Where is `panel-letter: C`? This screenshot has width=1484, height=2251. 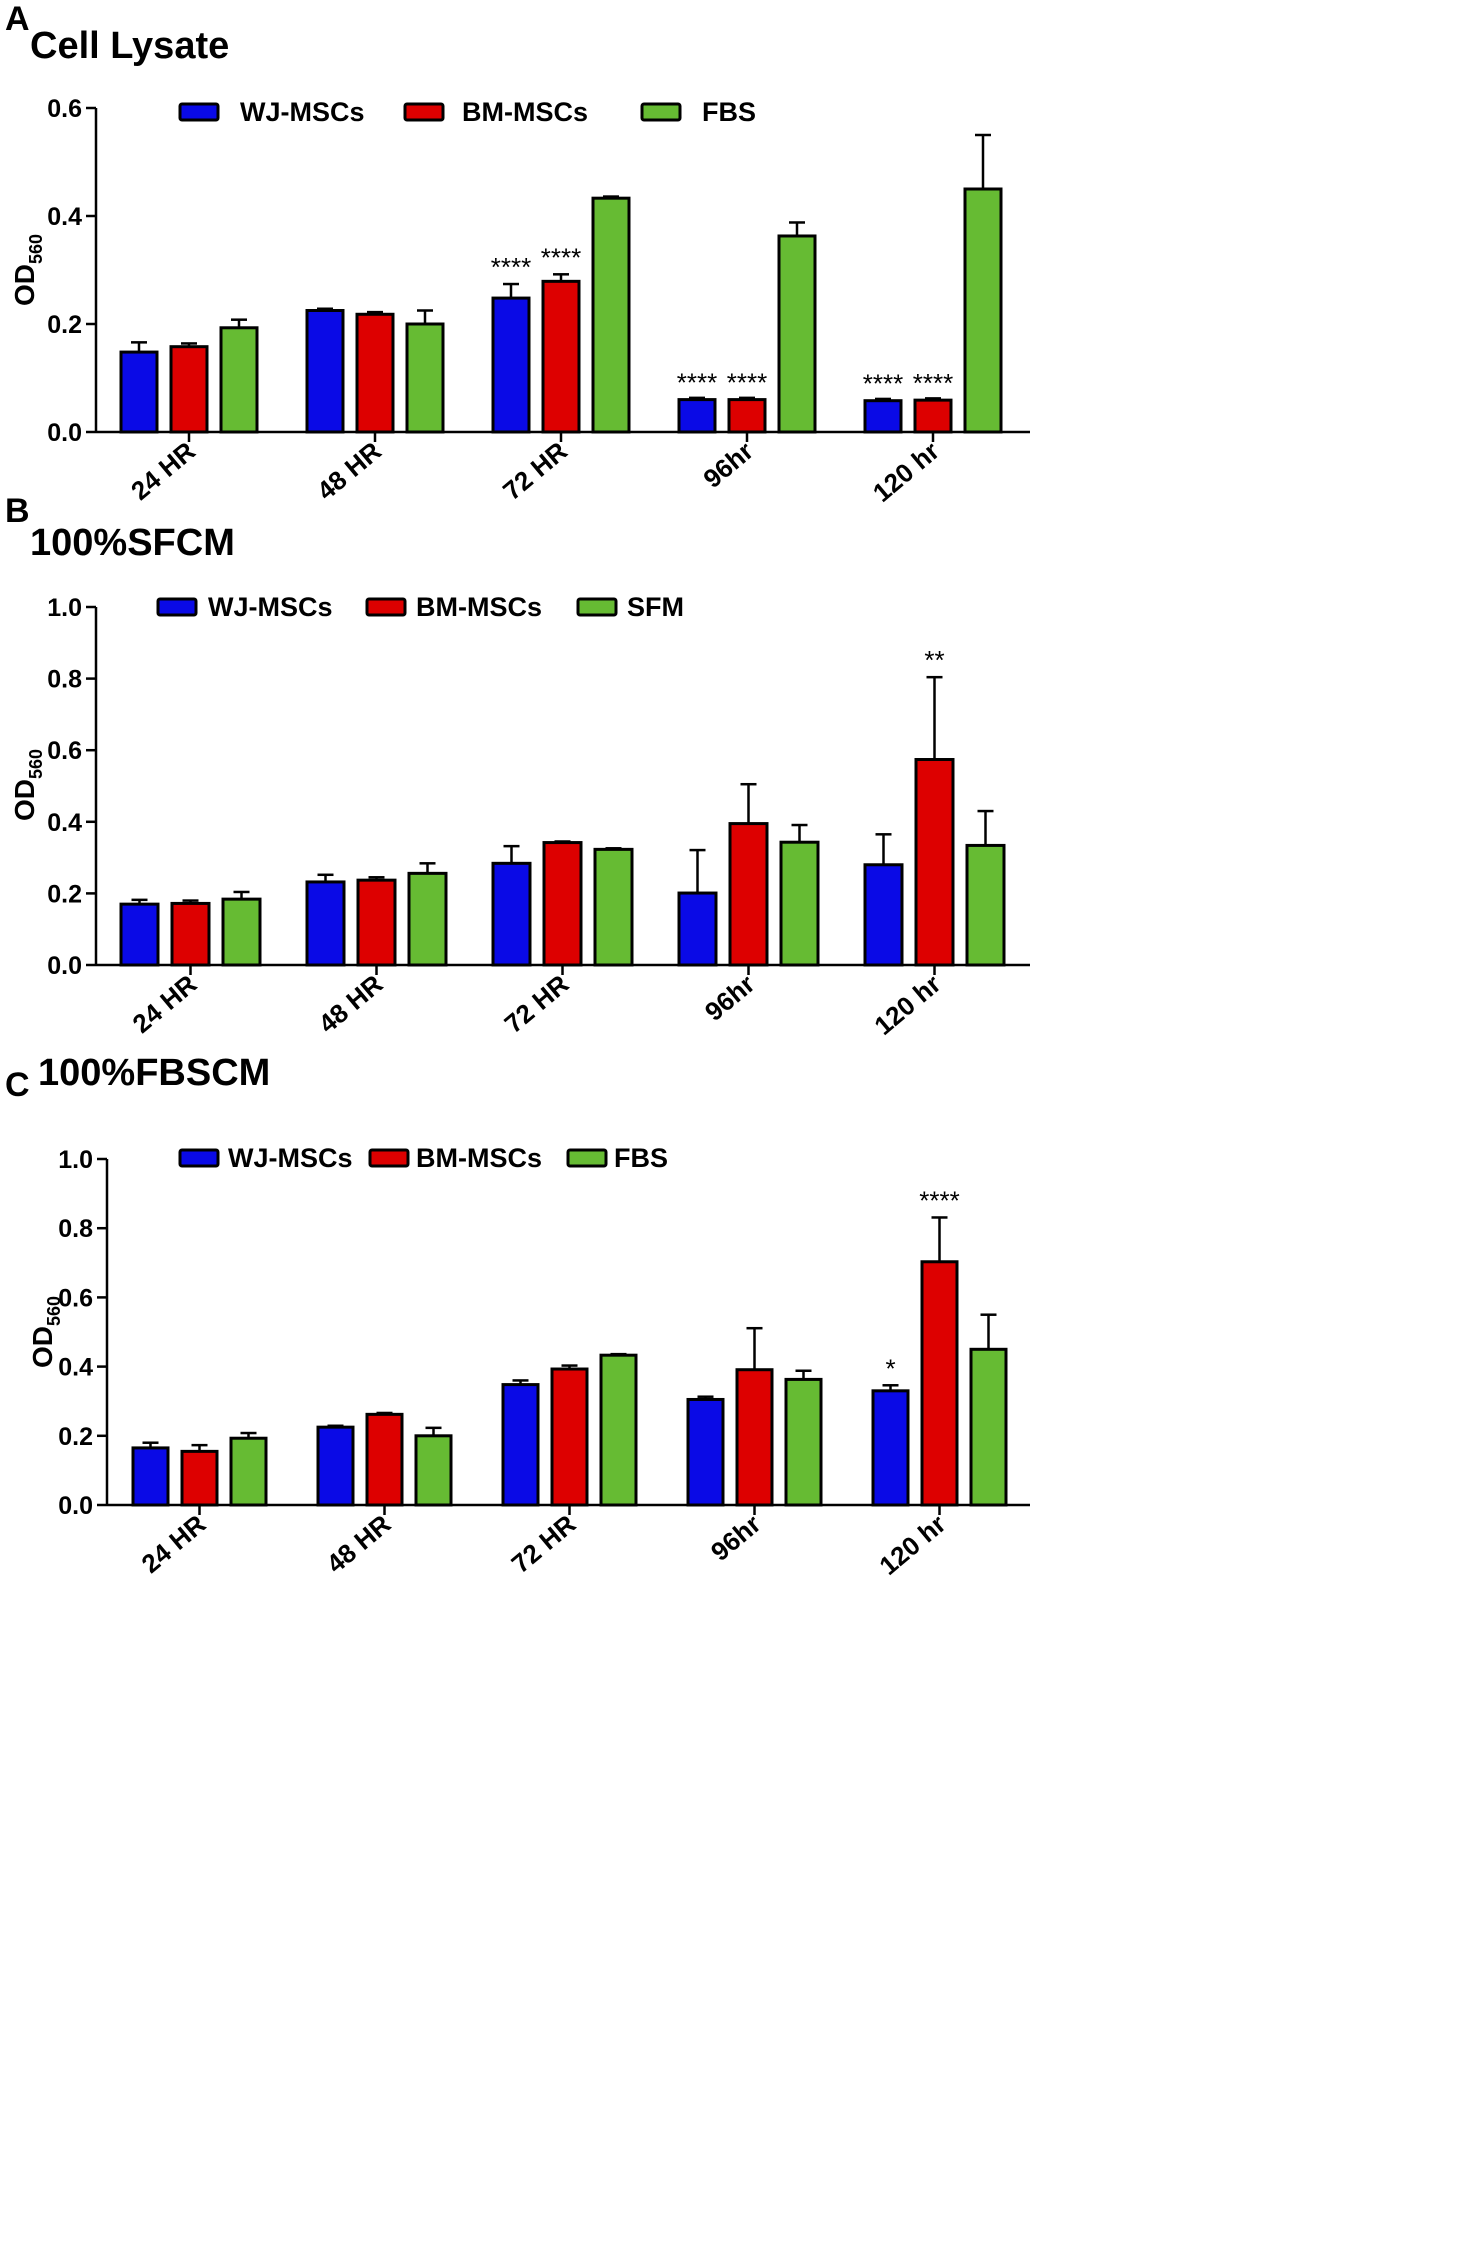 panel-letter: C is located at coordinates (17, 1085).